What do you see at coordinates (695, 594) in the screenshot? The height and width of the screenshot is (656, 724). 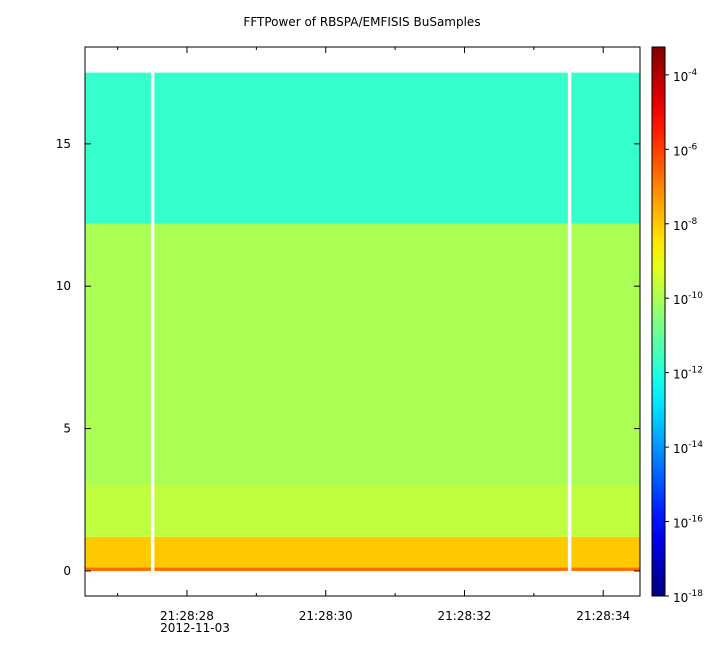 I see `colorbar-tick-exponent: -18` at bounding box center [695, 594].